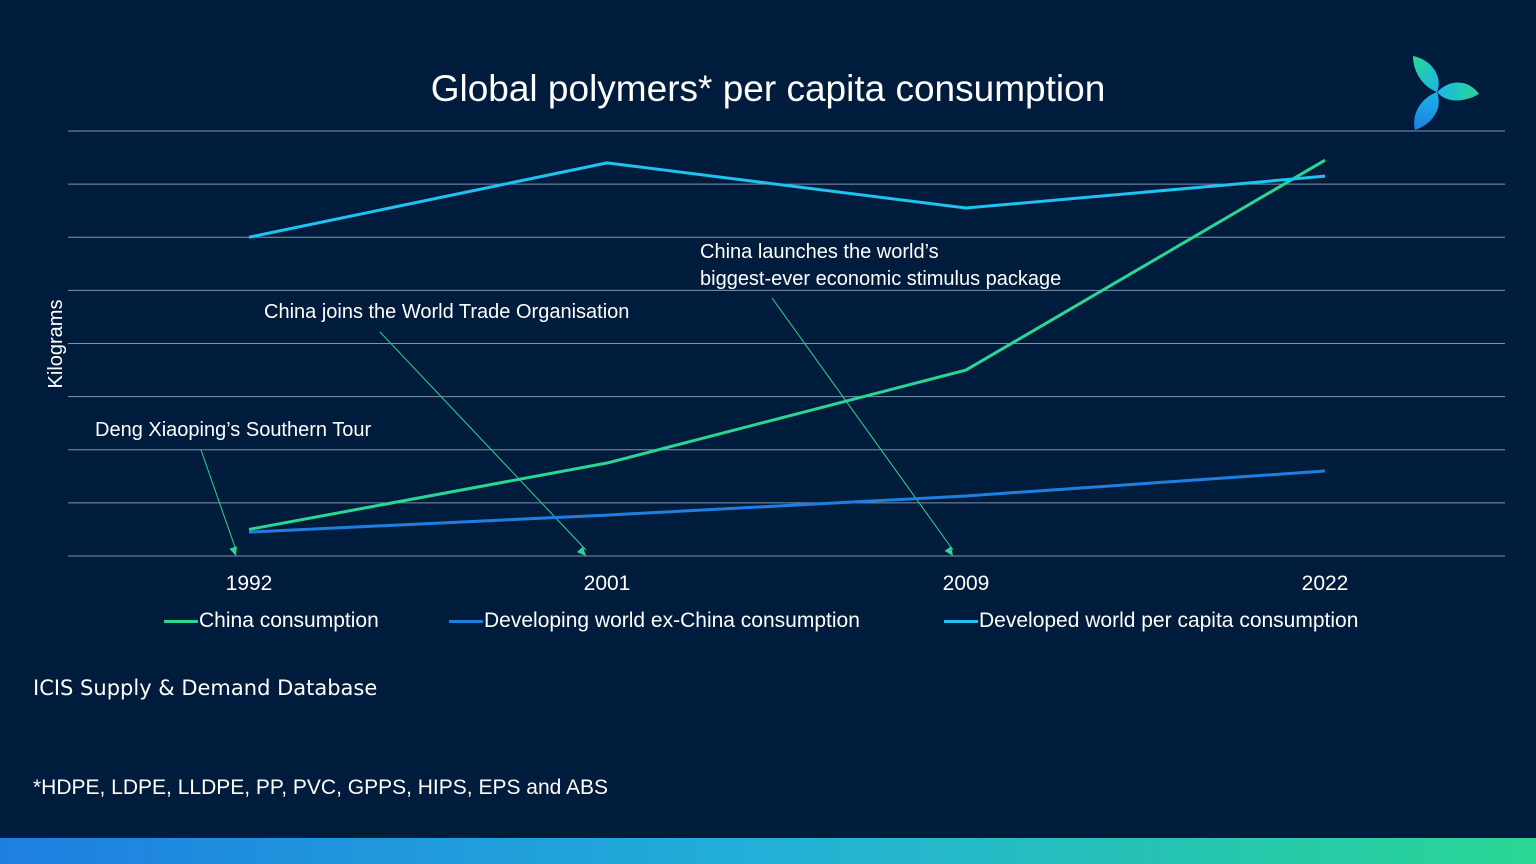 Image resolution: width=1536 pixels, height=864 pixels. Describe the element at coordinates (1325, 583) in the screenshot. I see `x-tick-label: 2022` at that location.